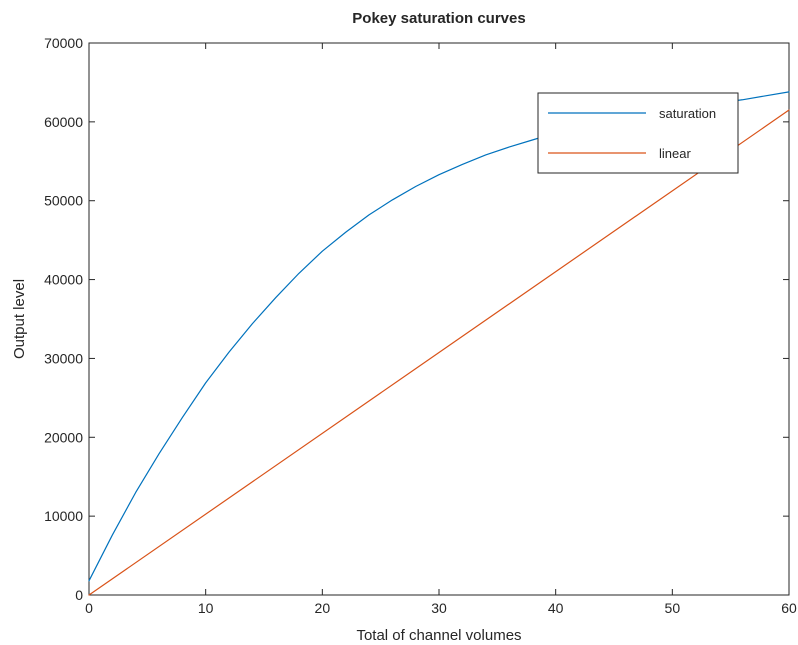 The height and width of the screenshot is (645, 798). I want to click on x-tick-label: 0, so click(89, 608).